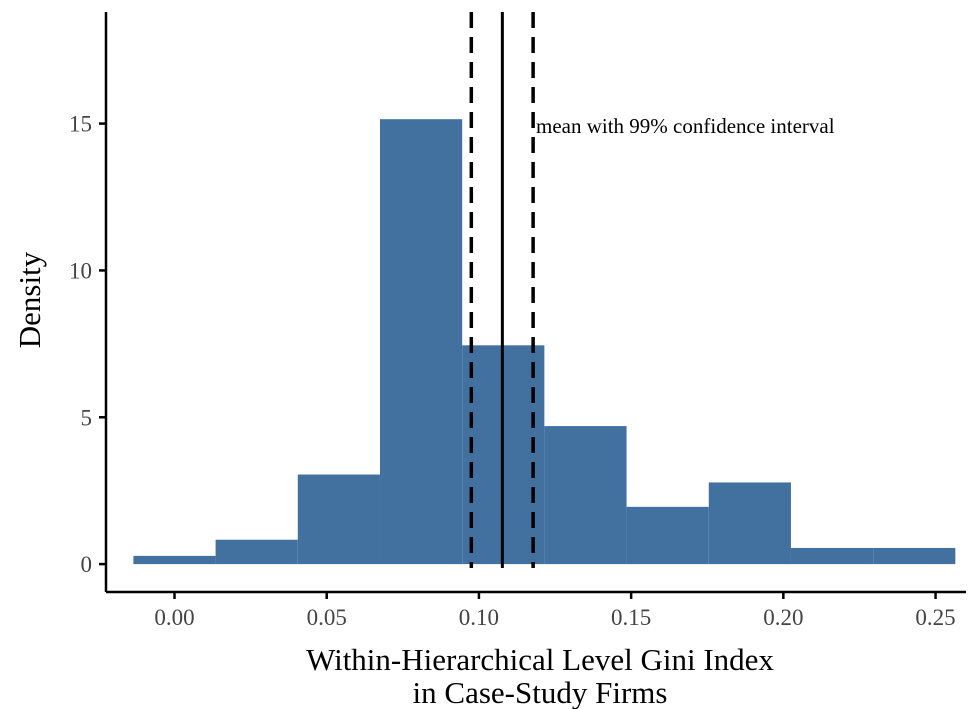 The width and height of the screenshot is (968, 709). Describe the element at coordinates (540, 659) in the screenshot. I see `x-axis-title: Within-Hierarchical Level Gini Index` at that location.